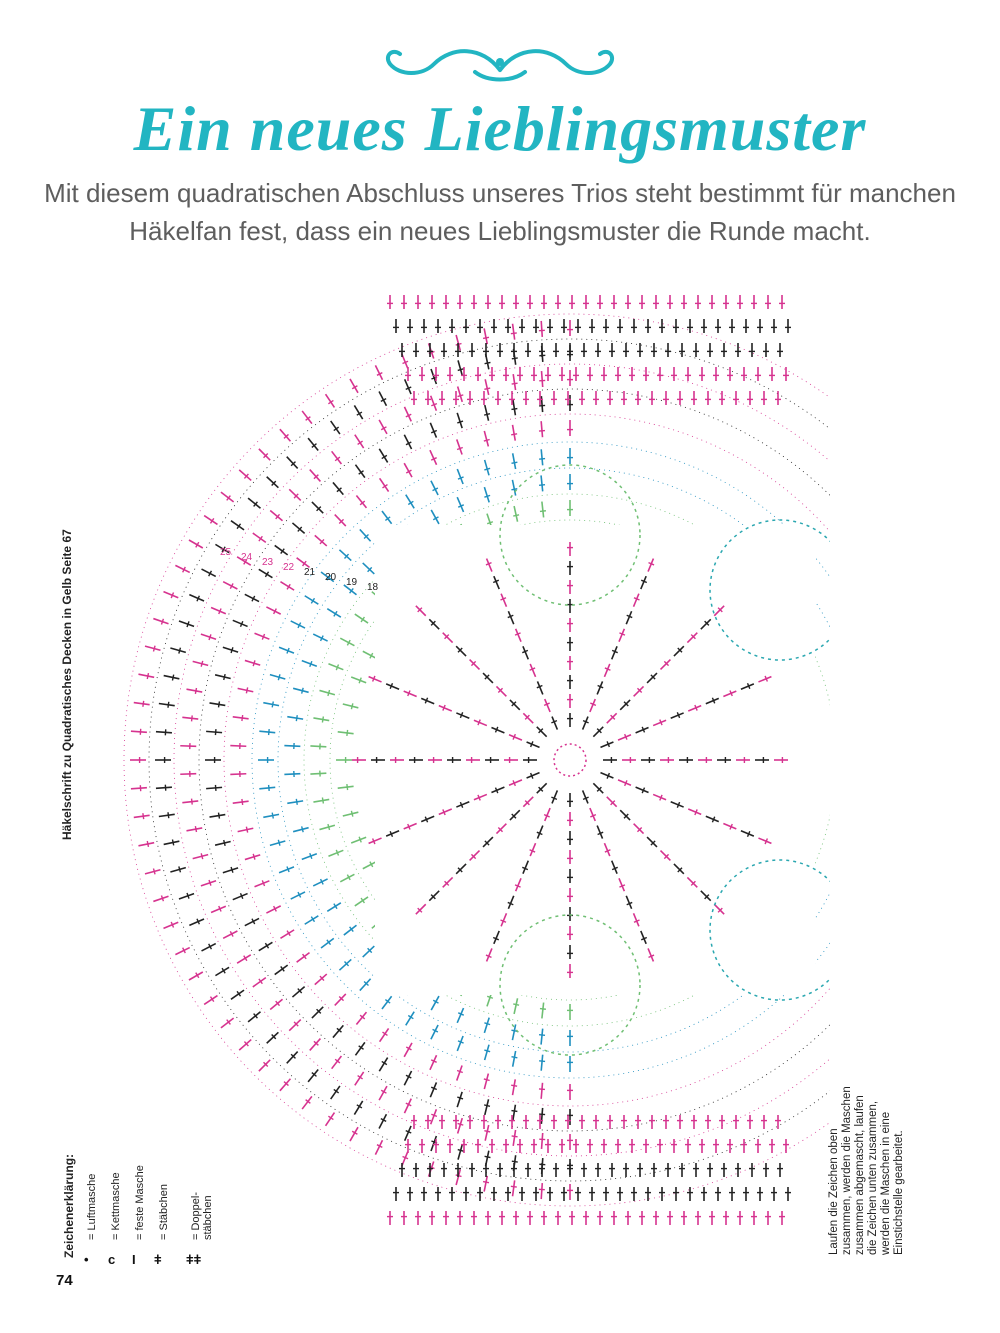 The height and width of the screenshot is (1333, 1000). Describe the element at coordinates (352, 706) in the screenshot. I see `chart-stitch-ring-8-bar` at that location.